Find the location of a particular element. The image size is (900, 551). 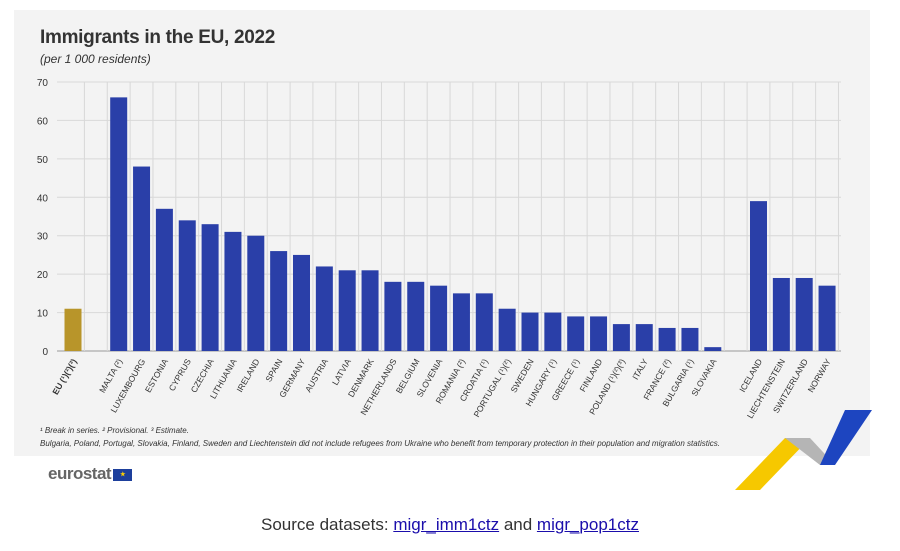

source-mid: and is located at coordinates (518, 524).